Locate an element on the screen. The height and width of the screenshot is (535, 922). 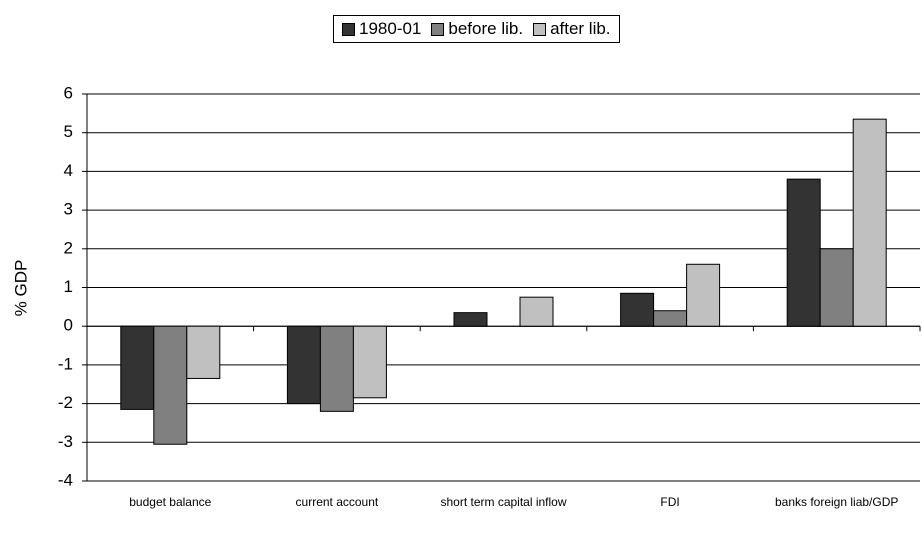
x-tick-label: banks foreign liab/GDP is located at coordinates (836, 502).